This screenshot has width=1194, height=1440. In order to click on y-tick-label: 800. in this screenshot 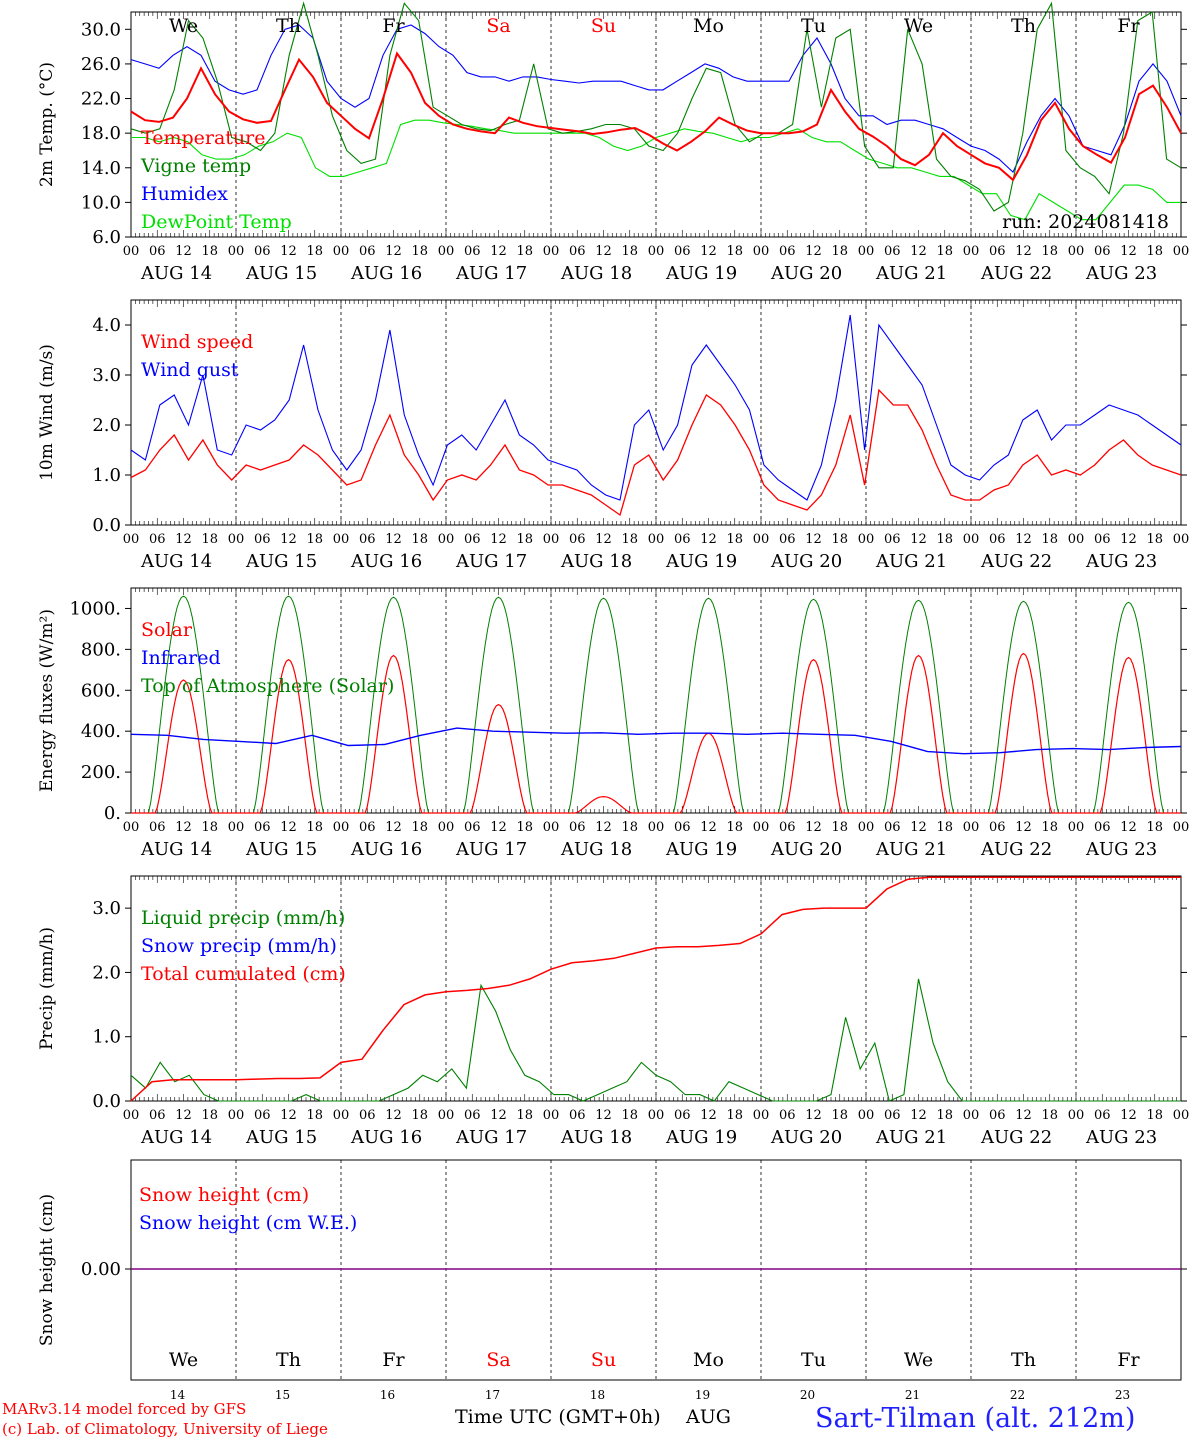, I will do `click(101, 649)`.